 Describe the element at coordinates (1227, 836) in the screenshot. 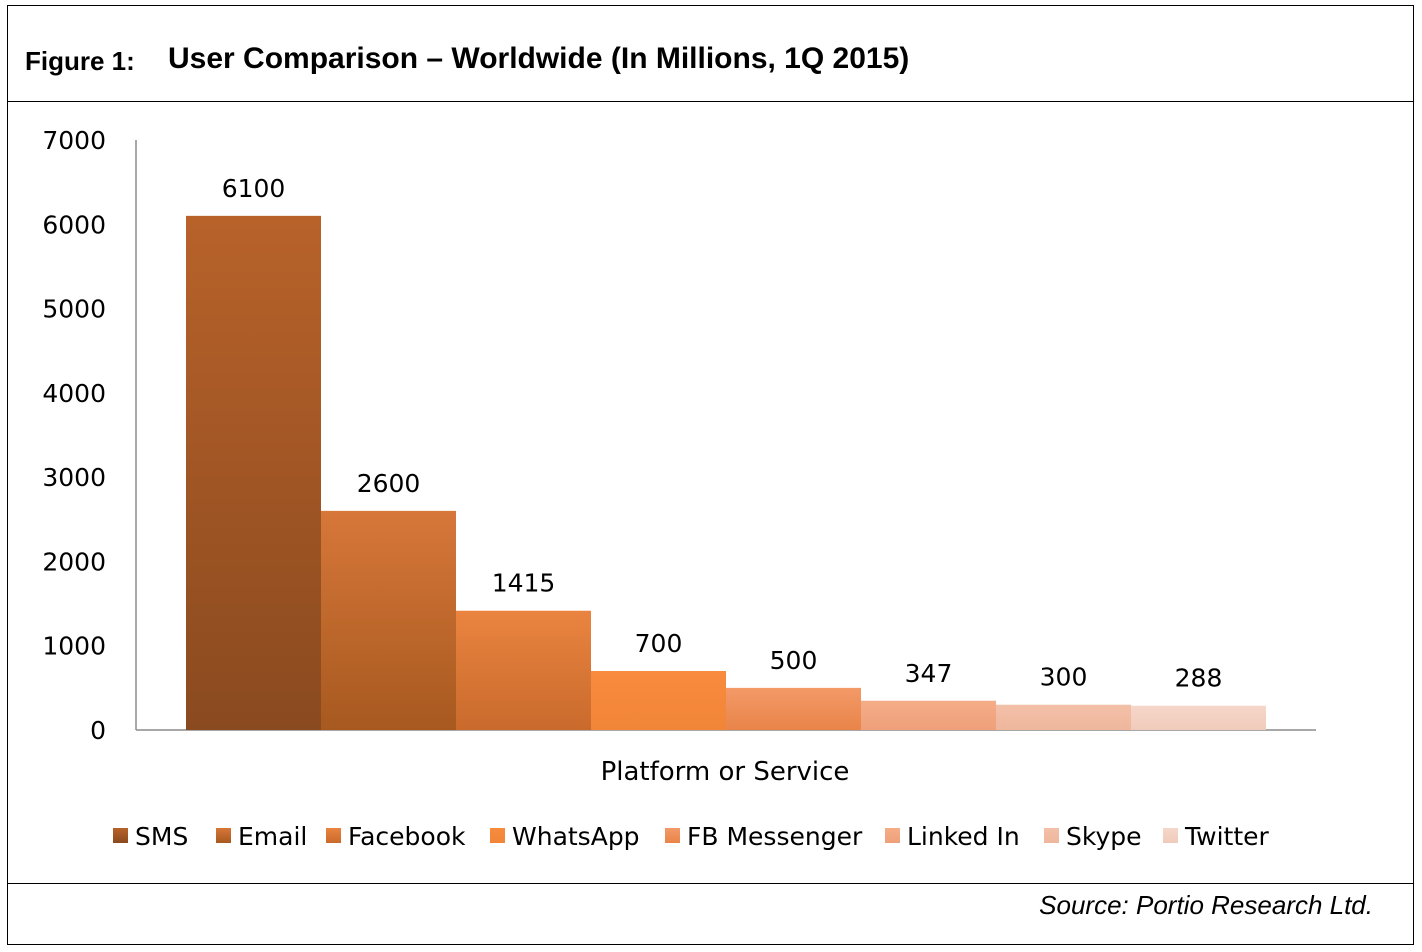

I see `legend-label: Twitter` at that location.